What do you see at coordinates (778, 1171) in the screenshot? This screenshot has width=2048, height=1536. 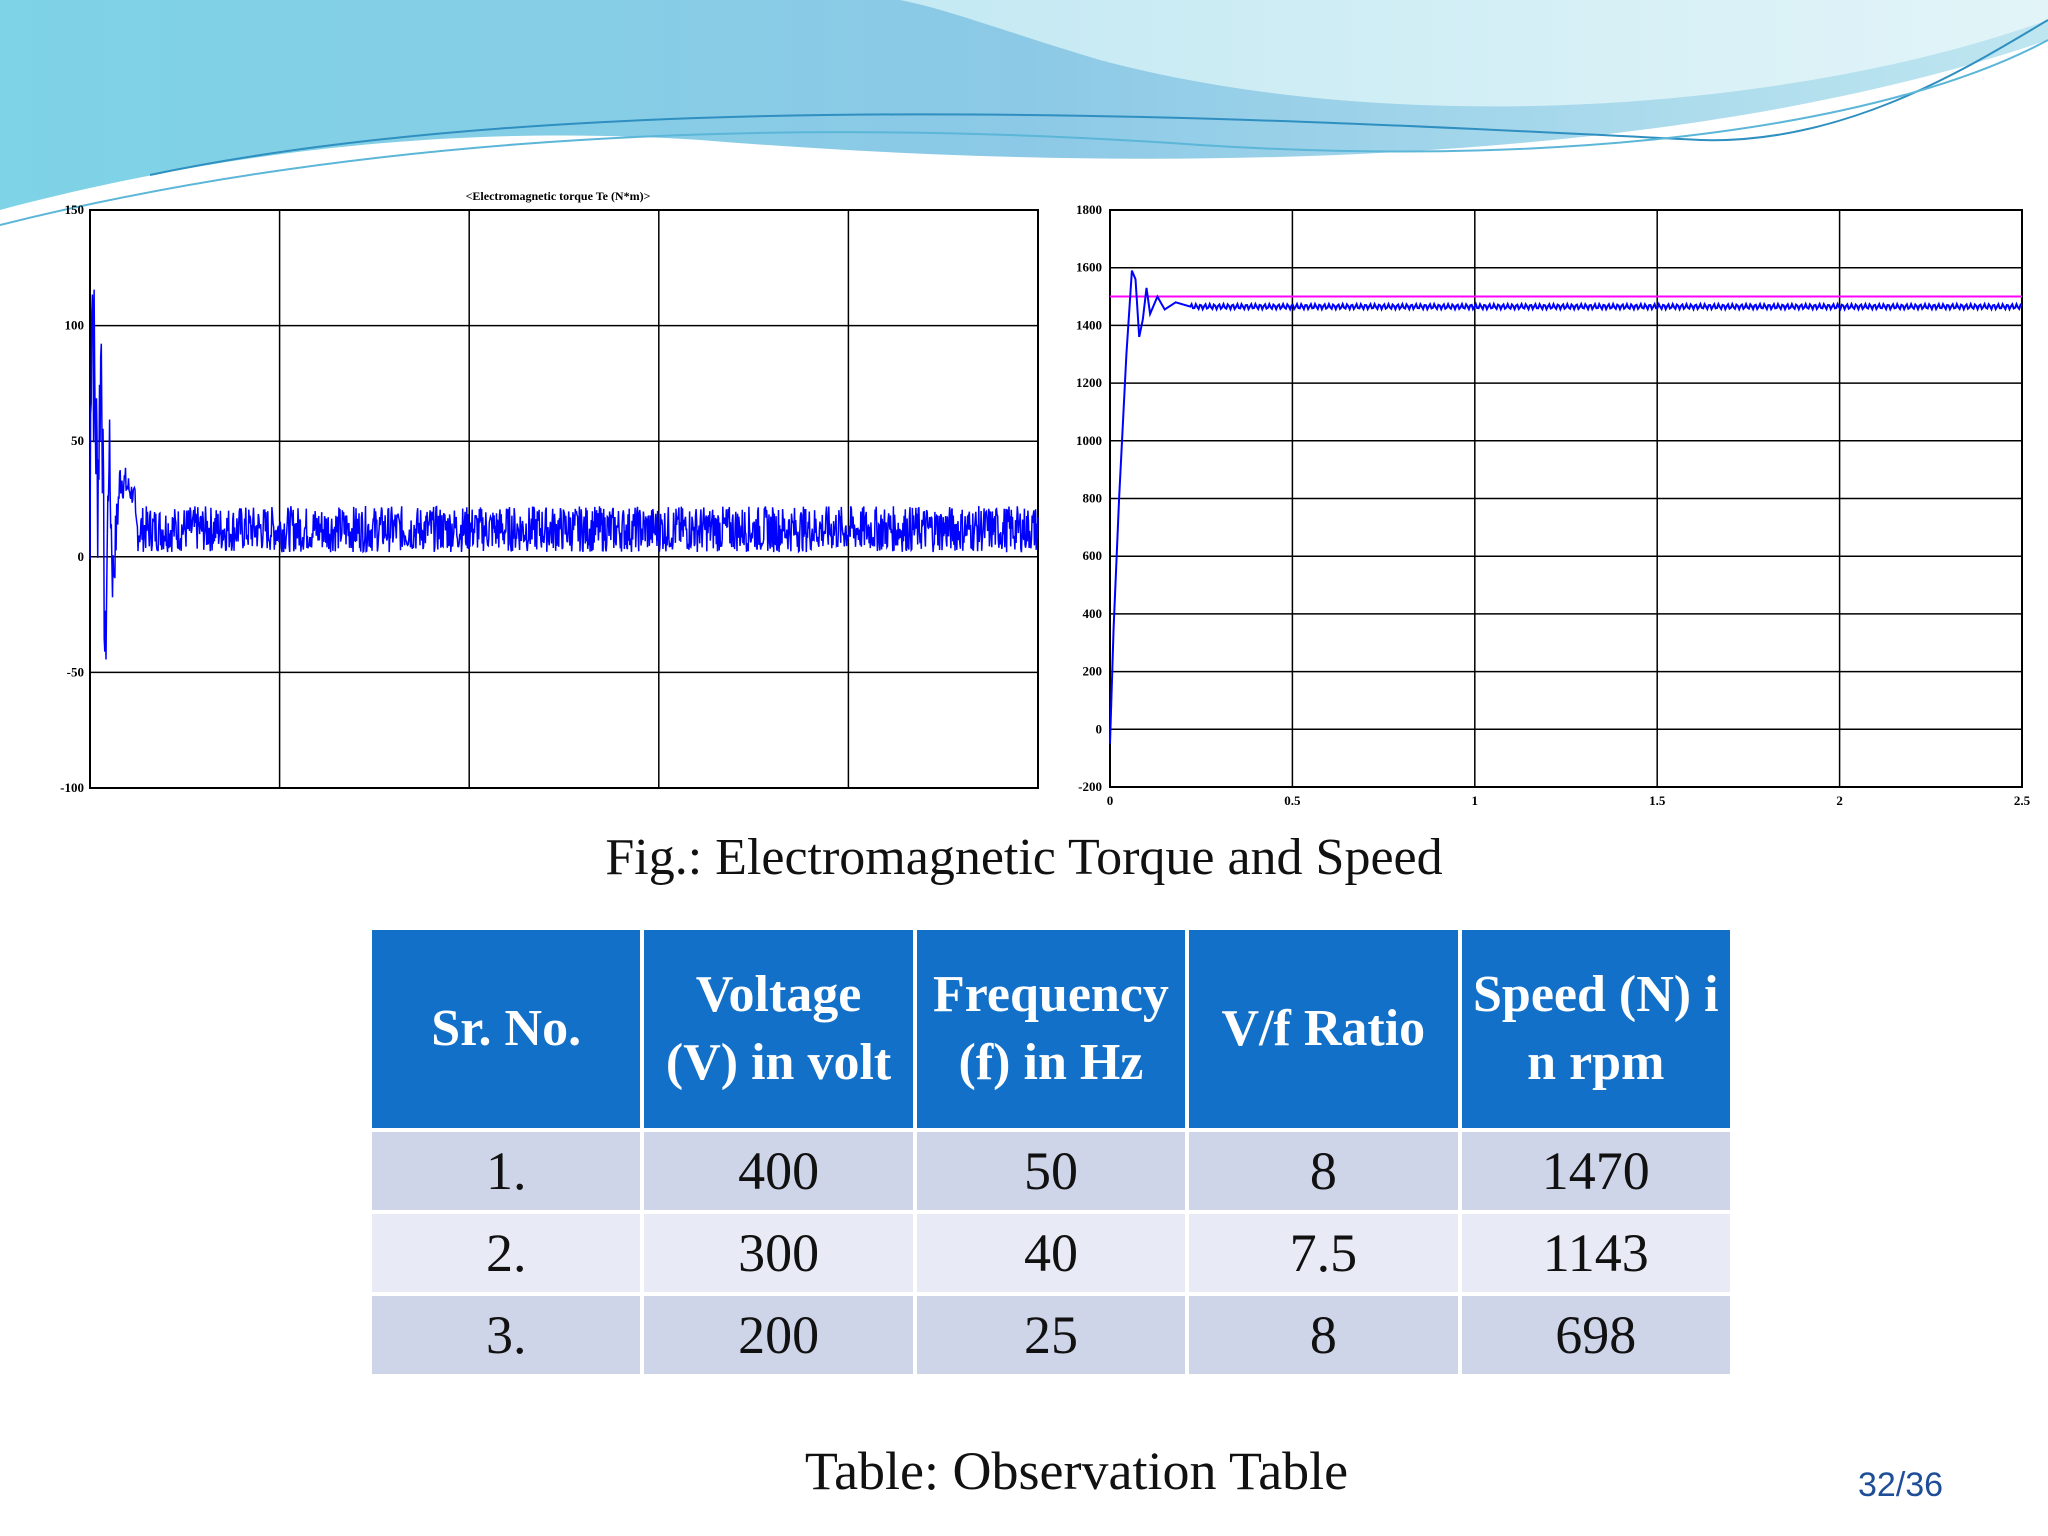 I see `table-cell: 400` at bounding box center [778, 1171].